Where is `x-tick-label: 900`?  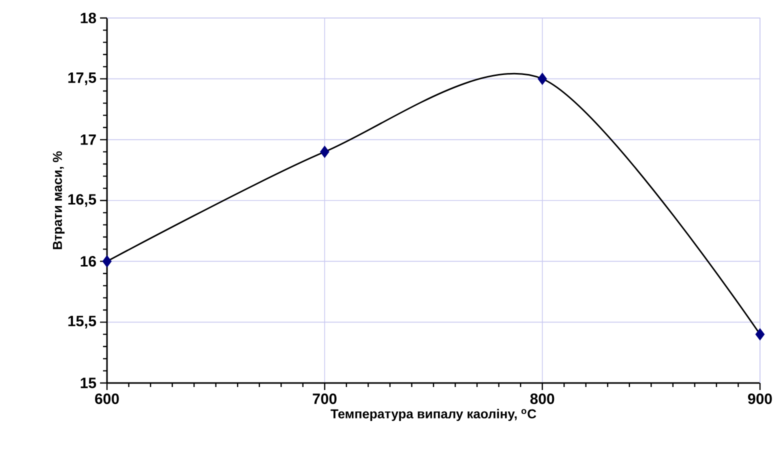
x-tick-label: 900 is located at coordinates (760, 398).